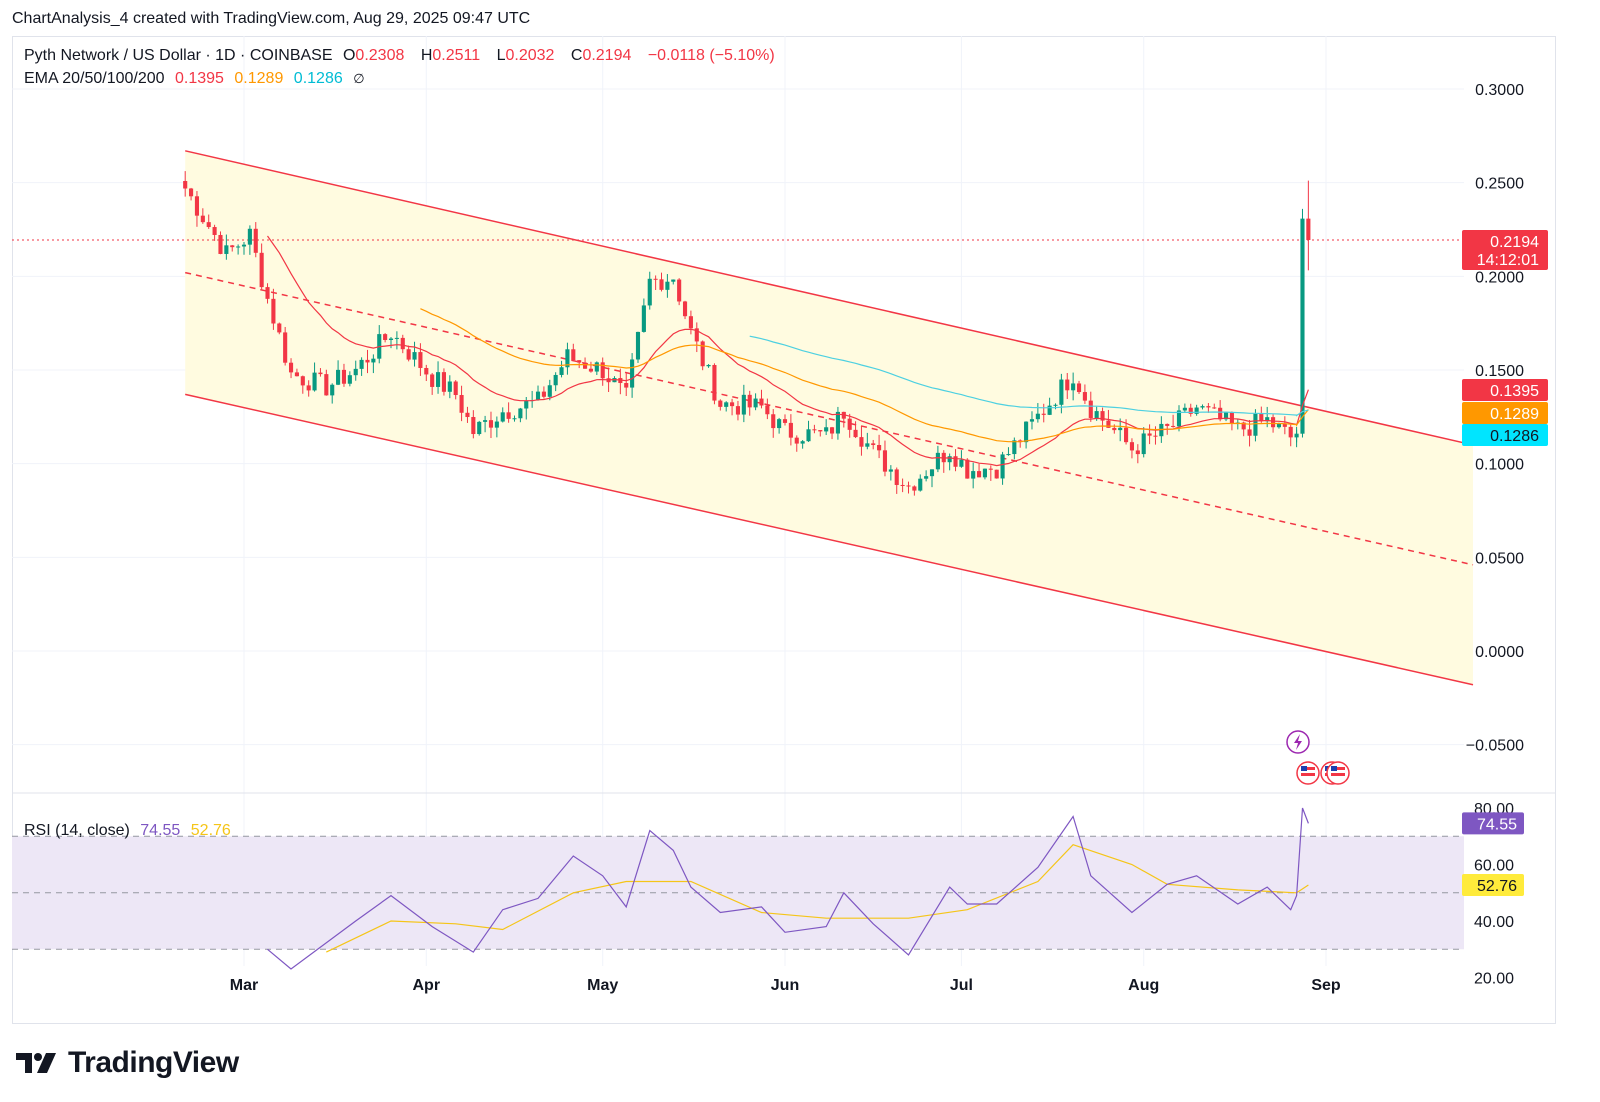  What do you see at coordinates (1499, 371) in the screenshot?
I see `price-tick-label: 0.1500` at bounding box center [1499, 371].